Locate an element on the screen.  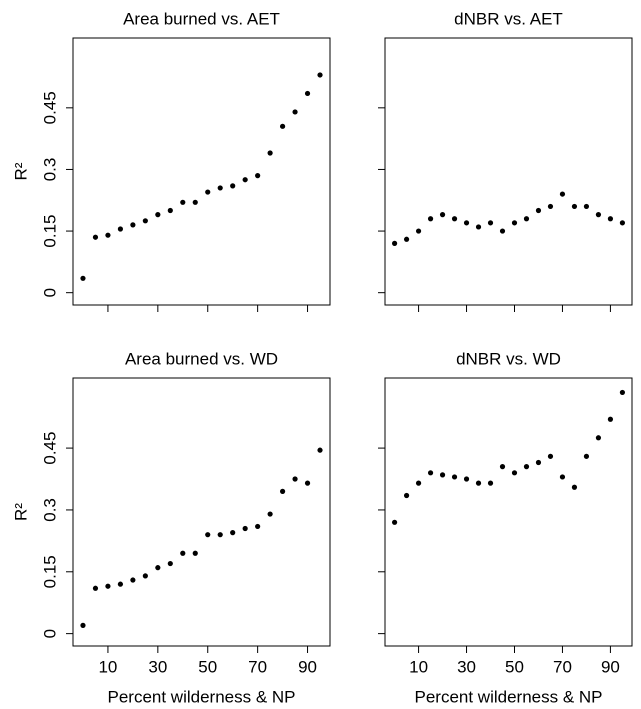
panel-title: dNBR vs. AET is located at coordinates (508, 18).